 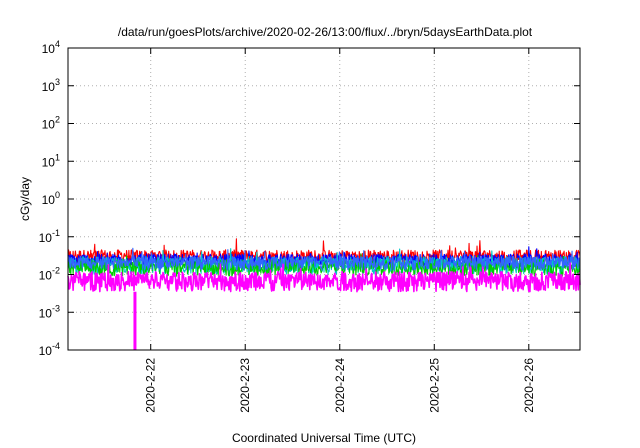 I want to click on x-tick-label: 2020-2-24, so click(x=340, y=385).